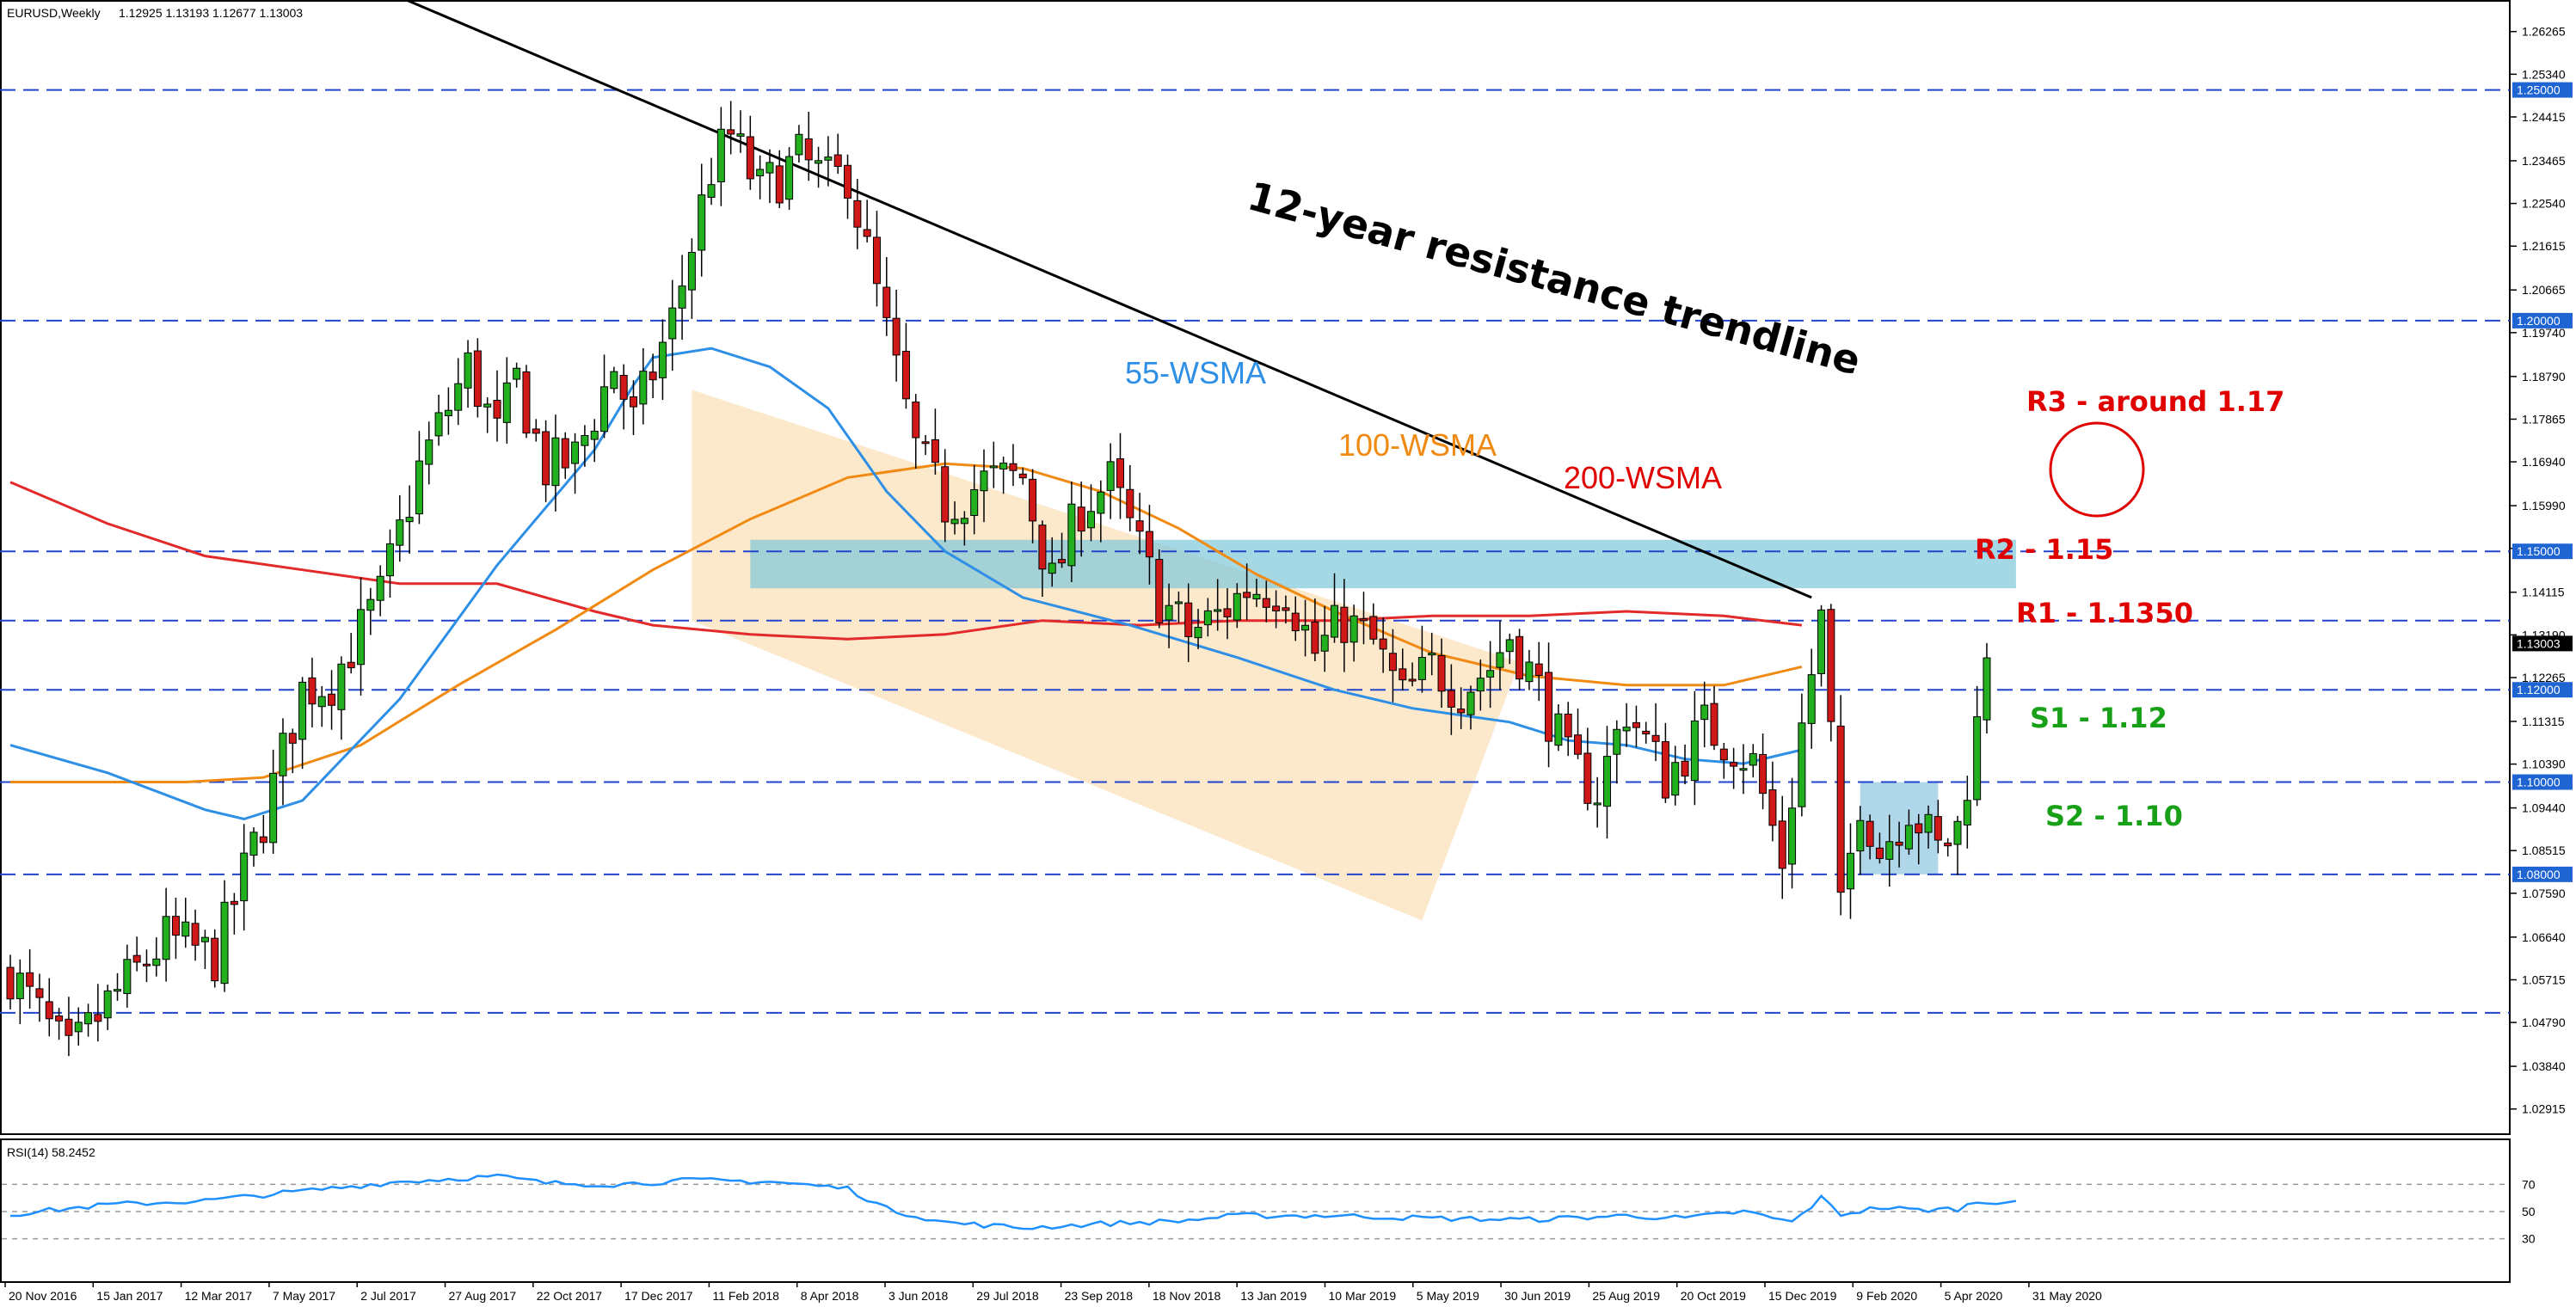 The width and height of the screenshot is (2576, 1307). Describe the element at coordinates (1643, 478) in the screenshot. I see `wsma200-label: 200-WSMA` at that location.